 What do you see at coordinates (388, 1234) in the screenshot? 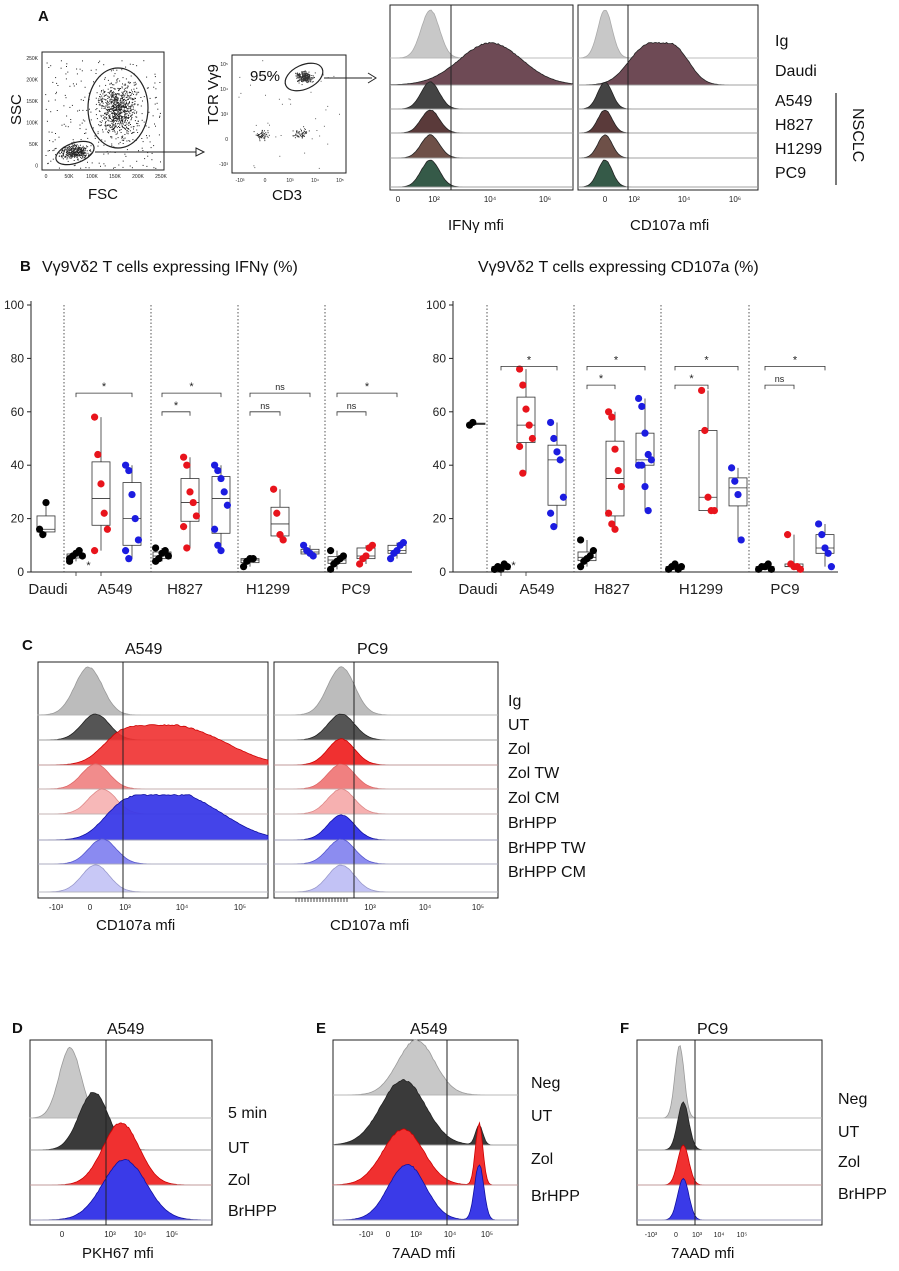
I see `tick-label: 0` at bounding box center [388, 1234].